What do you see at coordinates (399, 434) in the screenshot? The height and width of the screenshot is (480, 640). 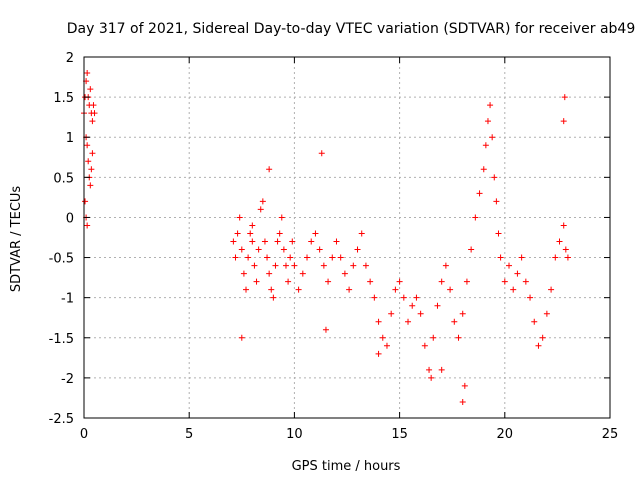 I see `x-tick-label: 15` at bounding box center [399, 434].